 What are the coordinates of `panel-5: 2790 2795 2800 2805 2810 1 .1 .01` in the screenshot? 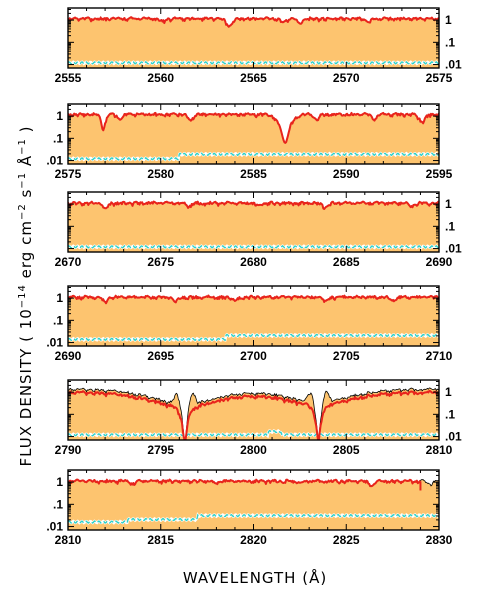 It's located at (258, 418).